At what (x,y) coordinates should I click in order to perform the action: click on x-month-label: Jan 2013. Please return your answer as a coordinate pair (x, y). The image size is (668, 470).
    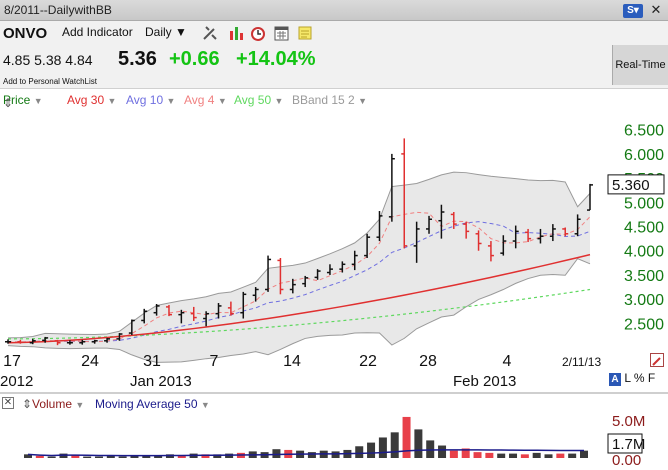
    Looking at the image, I should click on (161, 381).